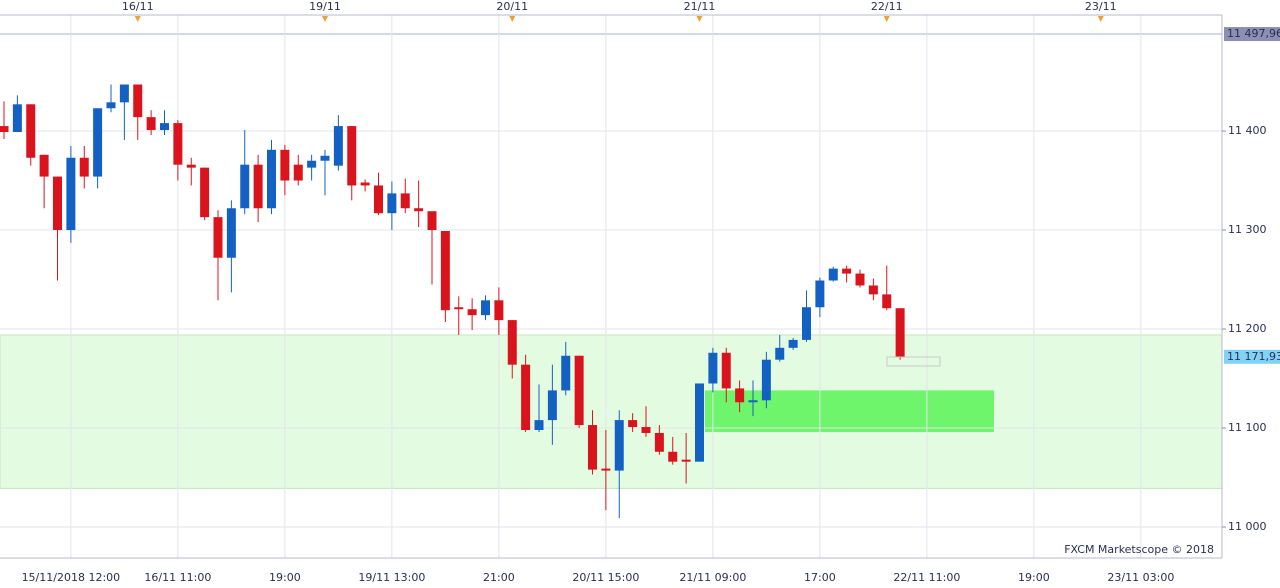 This screenshot has height=588, width=1280. What do you see at coordinates (820, 577) in the screenshot?
I see `x-tick-label: 17:00` at bounding box center [820, 577].